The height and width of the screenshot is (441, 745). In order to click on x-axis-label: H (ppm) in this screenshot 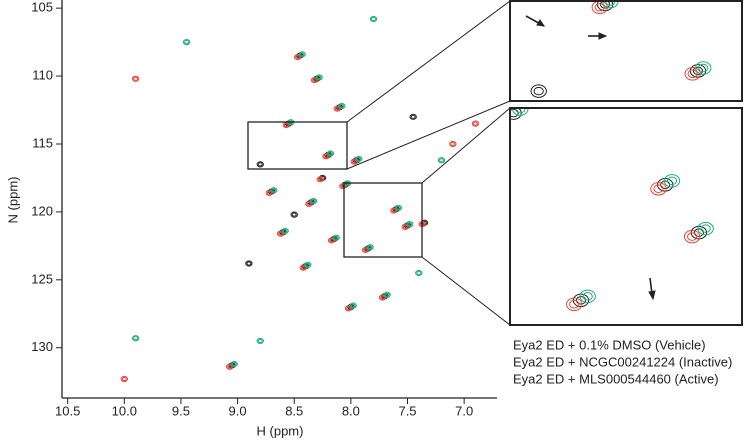, I will do `click(280, 430)`.